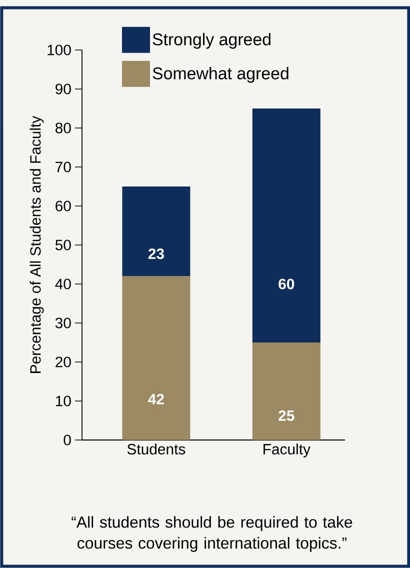 This screenshot has width=410, height=568. Describe the element at coordinates (37, 244) in the screenshot. I see `y-axis-title: Percentage of All Students and Faculty` at that location.